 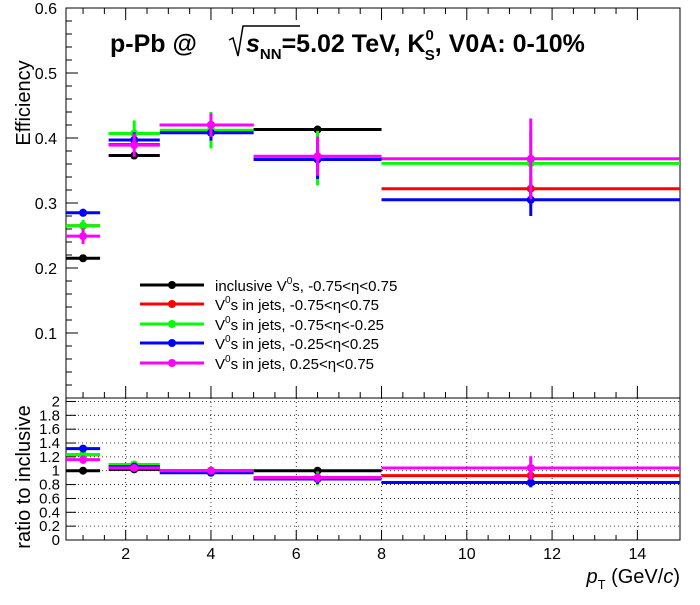 What do you see at coordinates (251, 286) in the screenshot?
I see `legend-label-pre: inclusive V` at bounding box center [251, 286].